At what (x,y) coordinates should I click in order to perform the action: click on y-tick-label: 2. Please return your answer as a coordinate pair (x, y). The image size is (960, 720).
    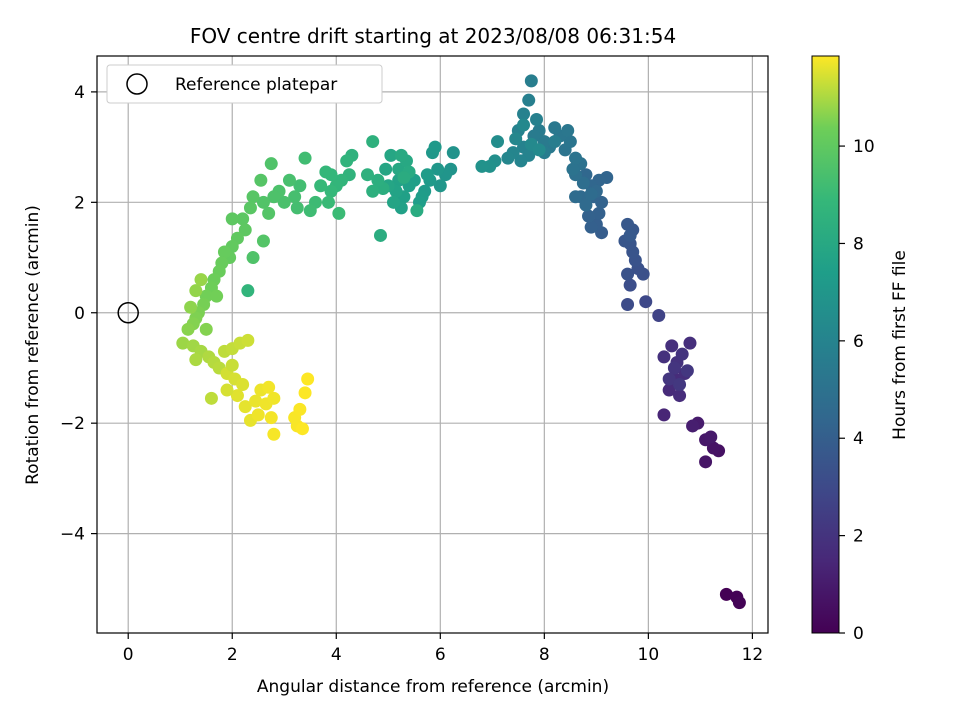
    Looking at the image, I should click on (79, 203).